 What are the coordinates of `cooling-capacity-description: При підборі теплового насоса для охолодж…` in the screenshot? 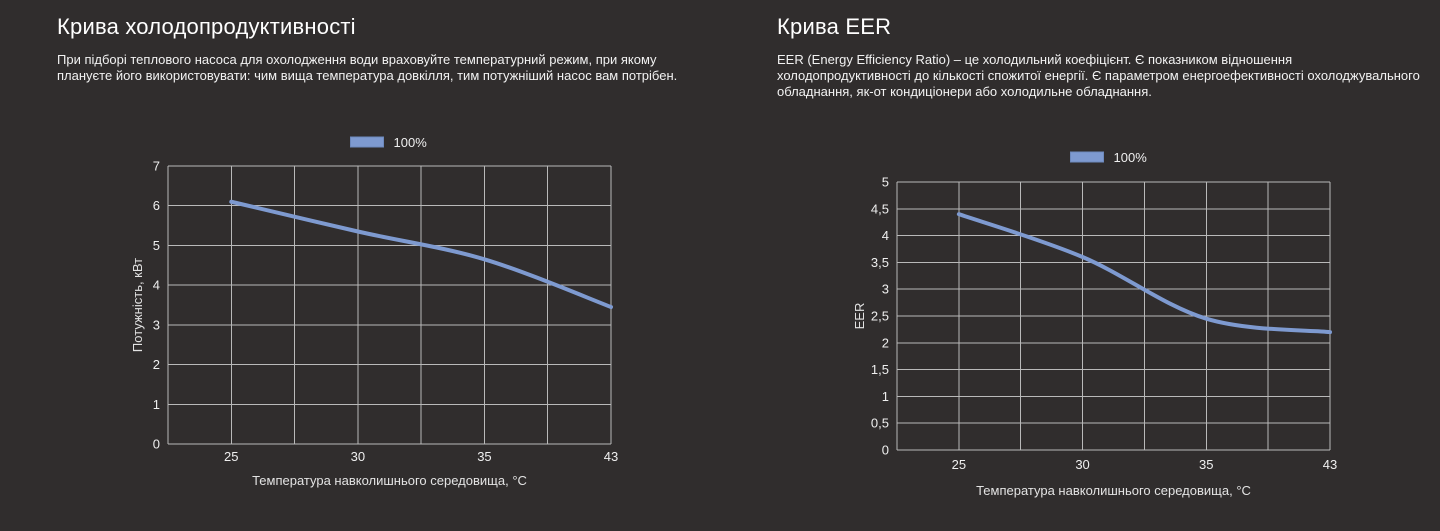 It's located at (367, 67).